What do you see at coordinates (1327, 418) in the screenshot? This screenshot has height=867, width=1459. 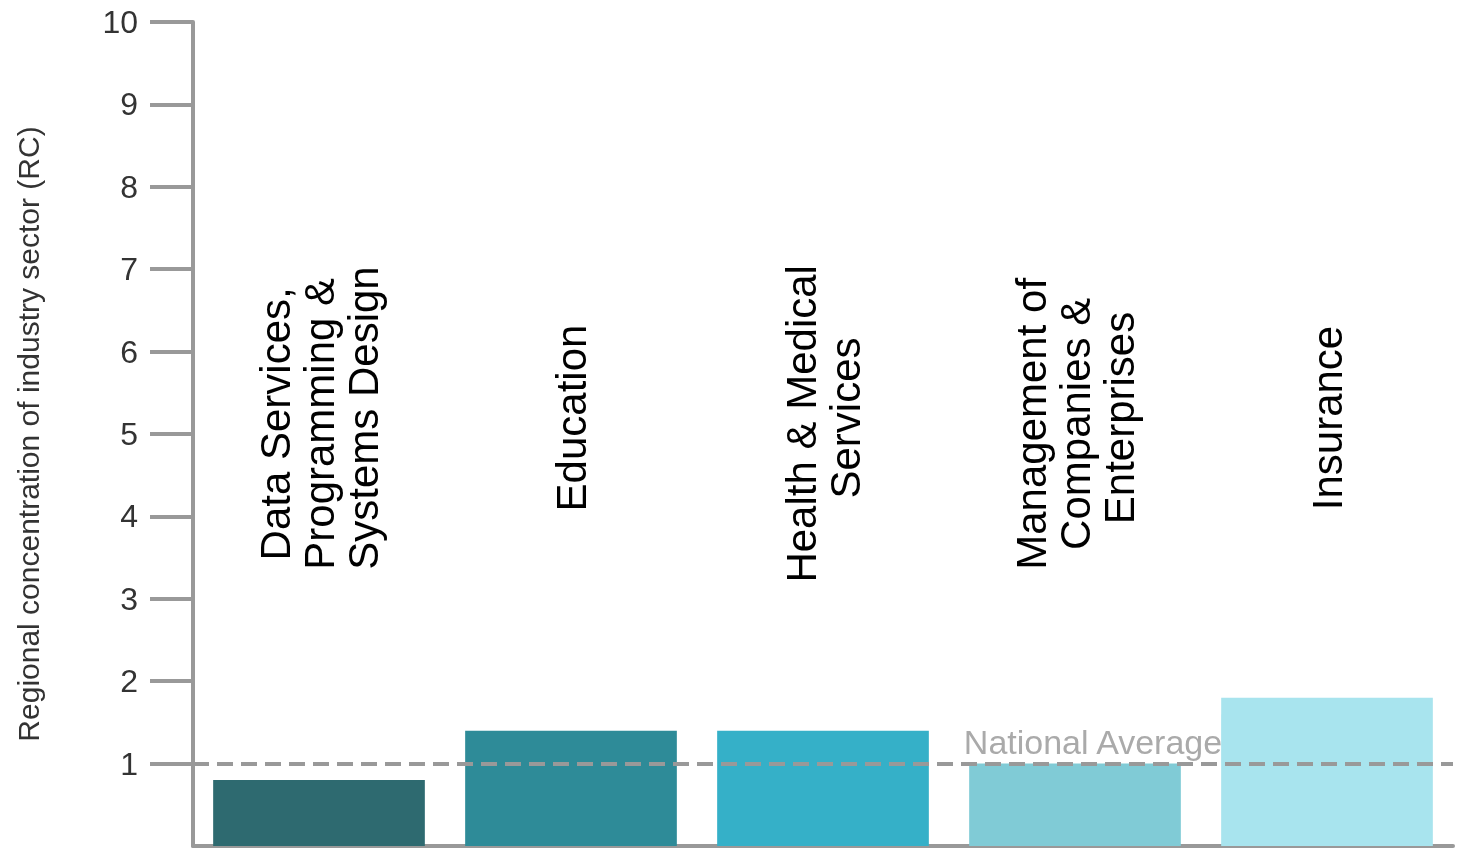 I see `x-tick-label: Insurance` at bounding box center [1327, 418].